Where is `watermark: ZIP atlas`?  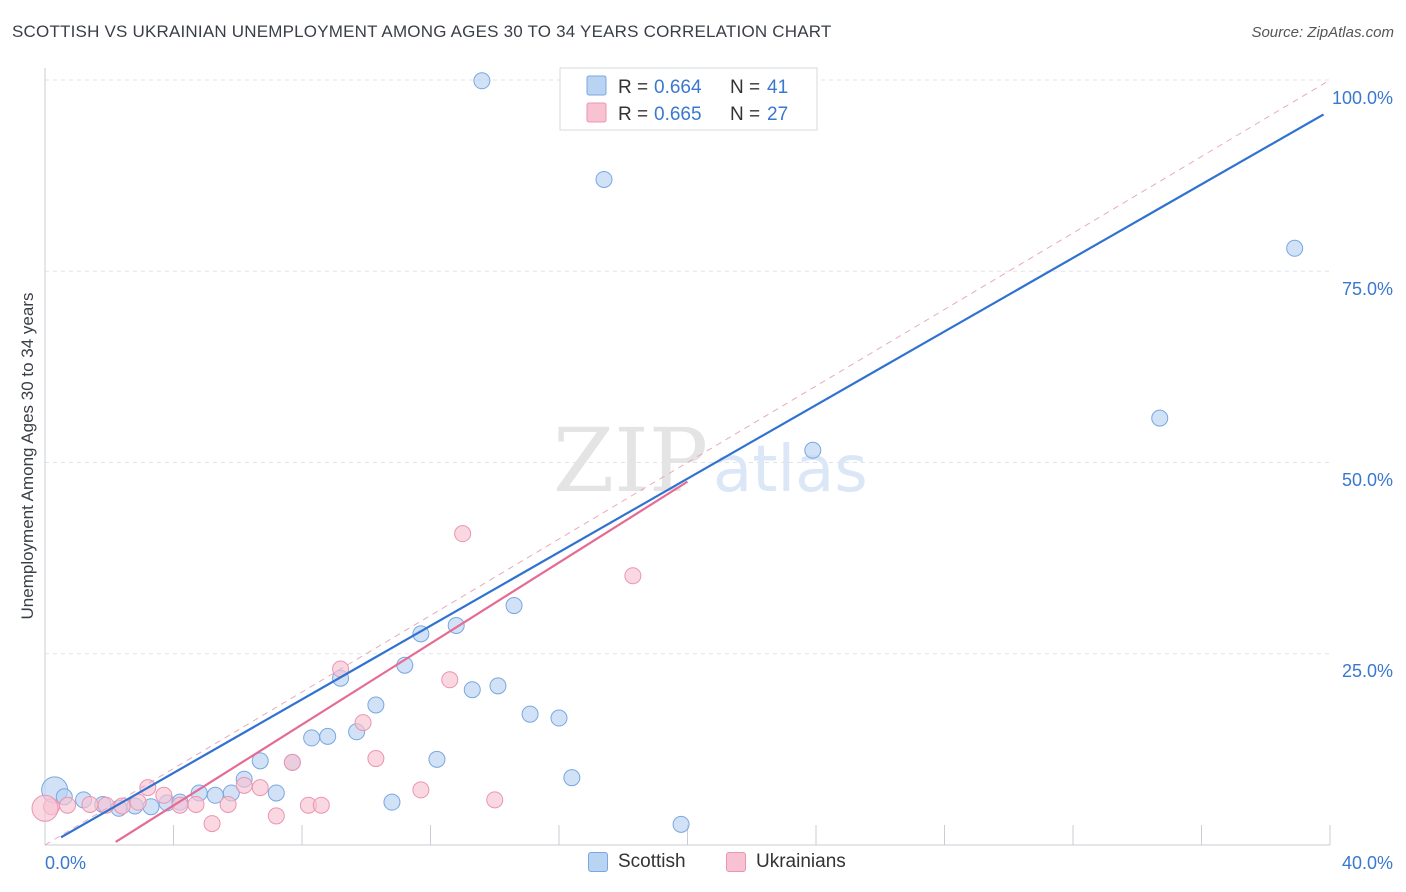
watermark: ZIP atlas is located at coordinates (710, 460).